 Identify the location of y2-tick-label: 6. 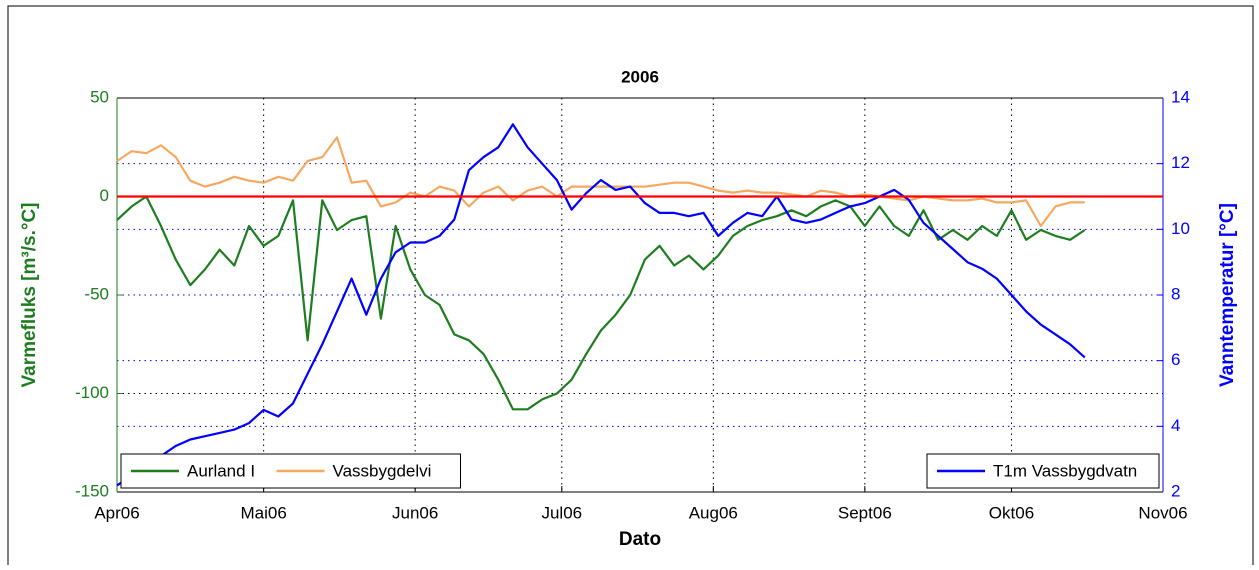
(1175, 359).